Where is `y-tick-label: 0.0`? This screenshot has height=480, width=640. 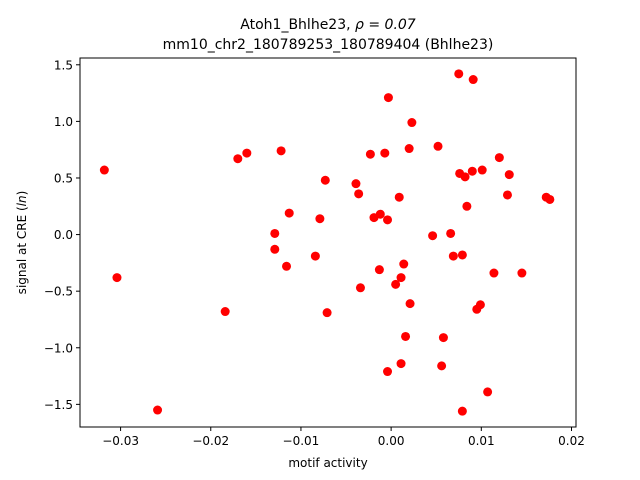 y-tick-label: 0.0 is located at coordinates (63, 235).